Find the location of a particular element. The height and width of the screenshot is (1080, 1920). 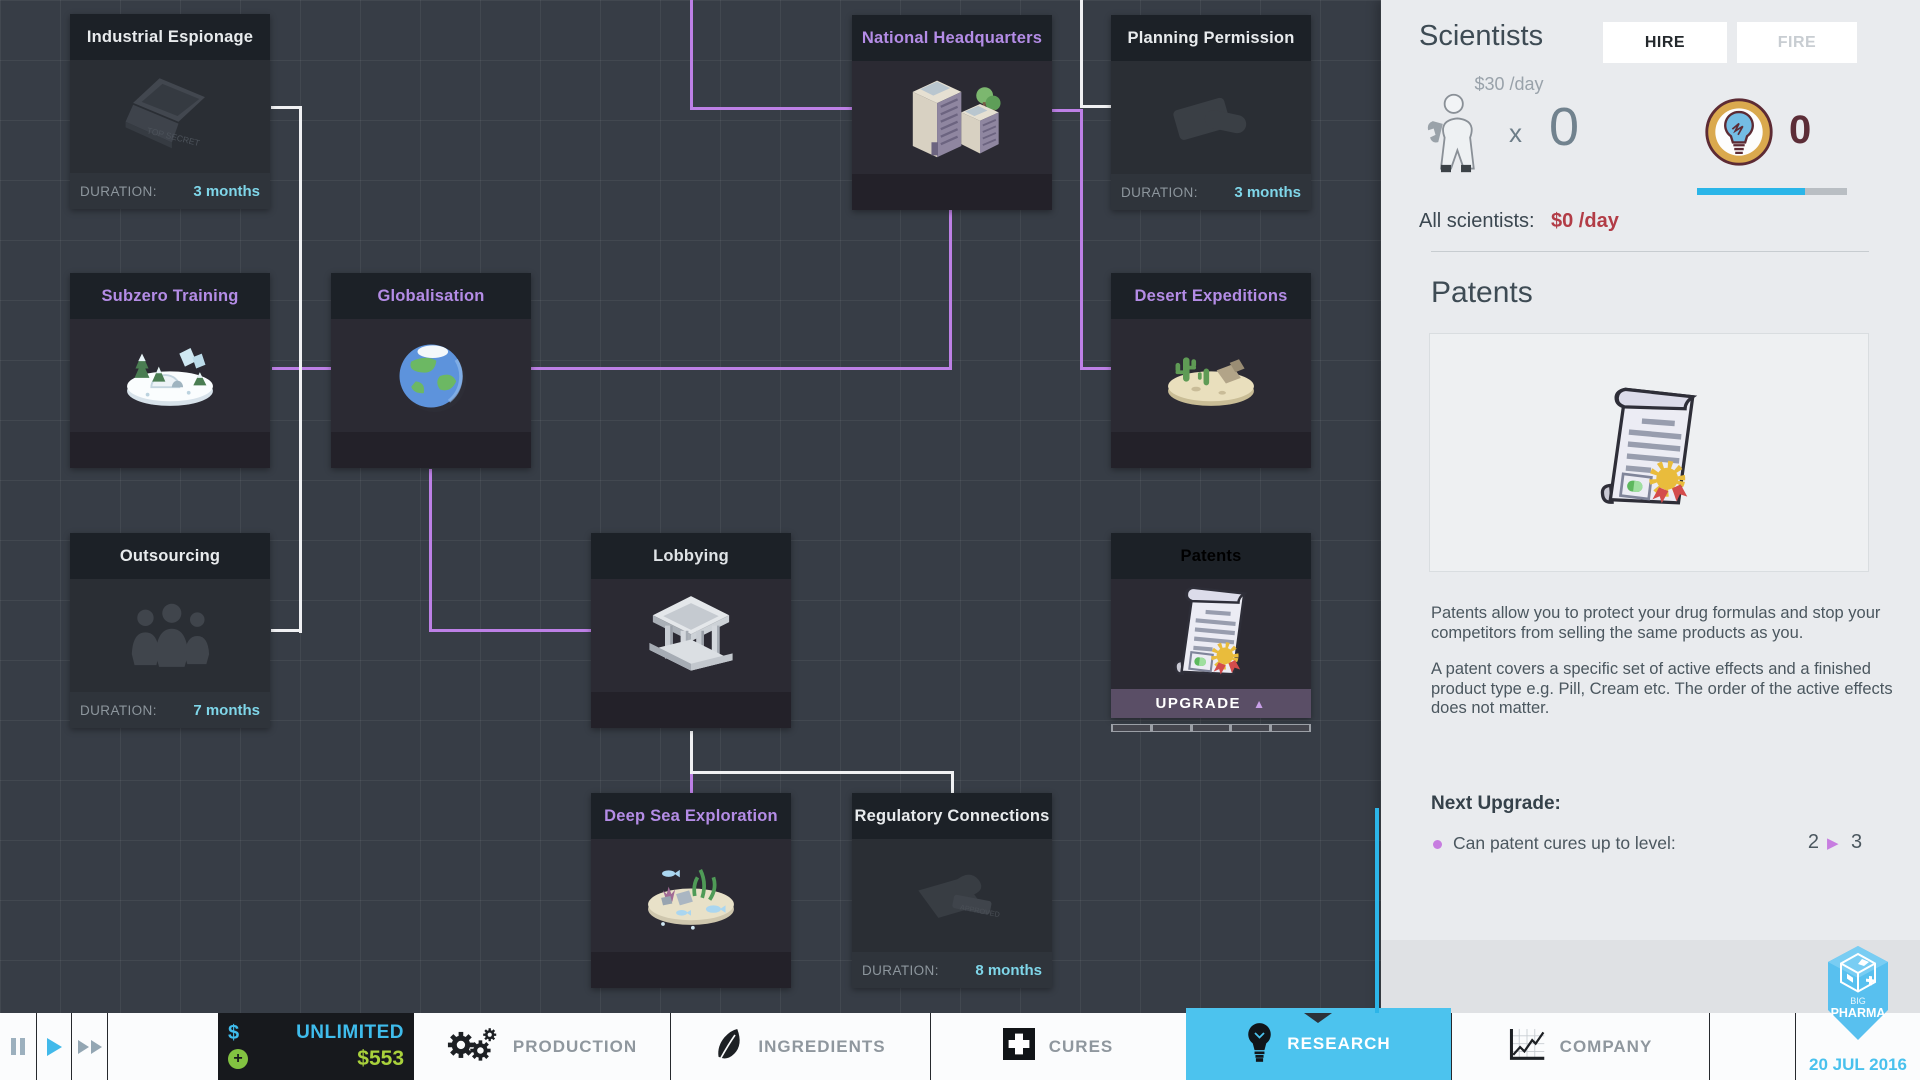

desert-island-icon is located at coordinates (1211, 375).